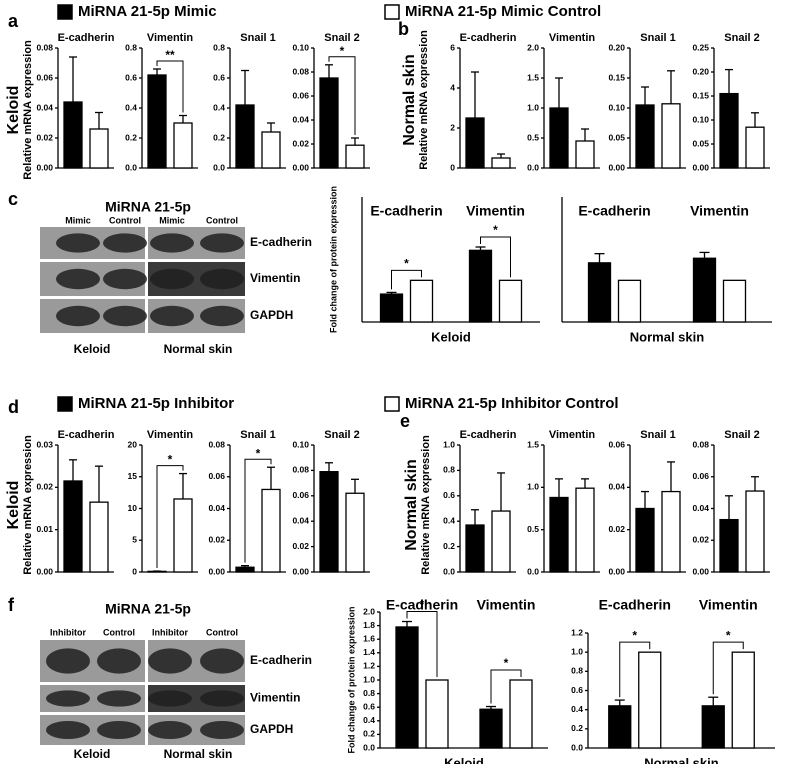  What do you see at coordinates (133, 444) in the screenshot?
I see `y-tick-label: 20` at bounding box center [133, 444].